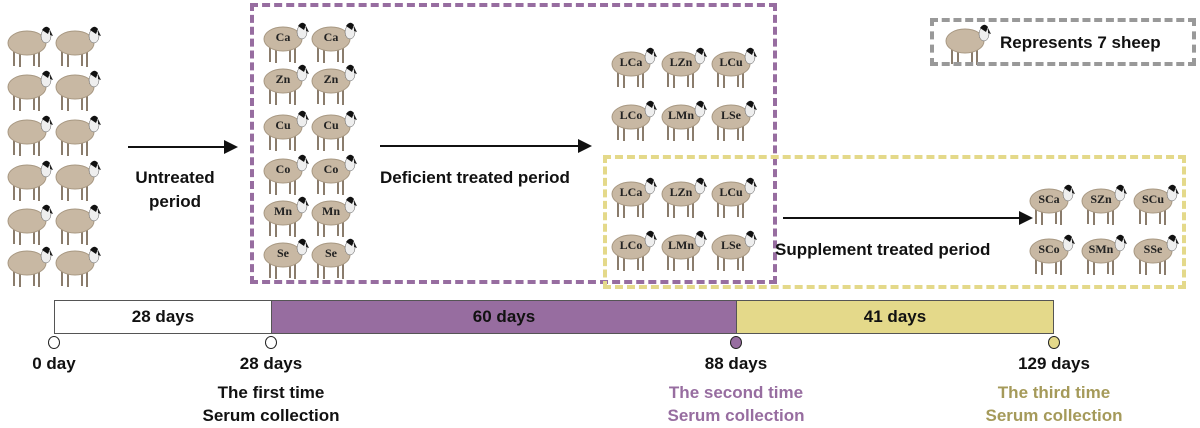 The image size is (1200, 428). I want to click on sheep-group-scu: SCu, so click(1156, 204).